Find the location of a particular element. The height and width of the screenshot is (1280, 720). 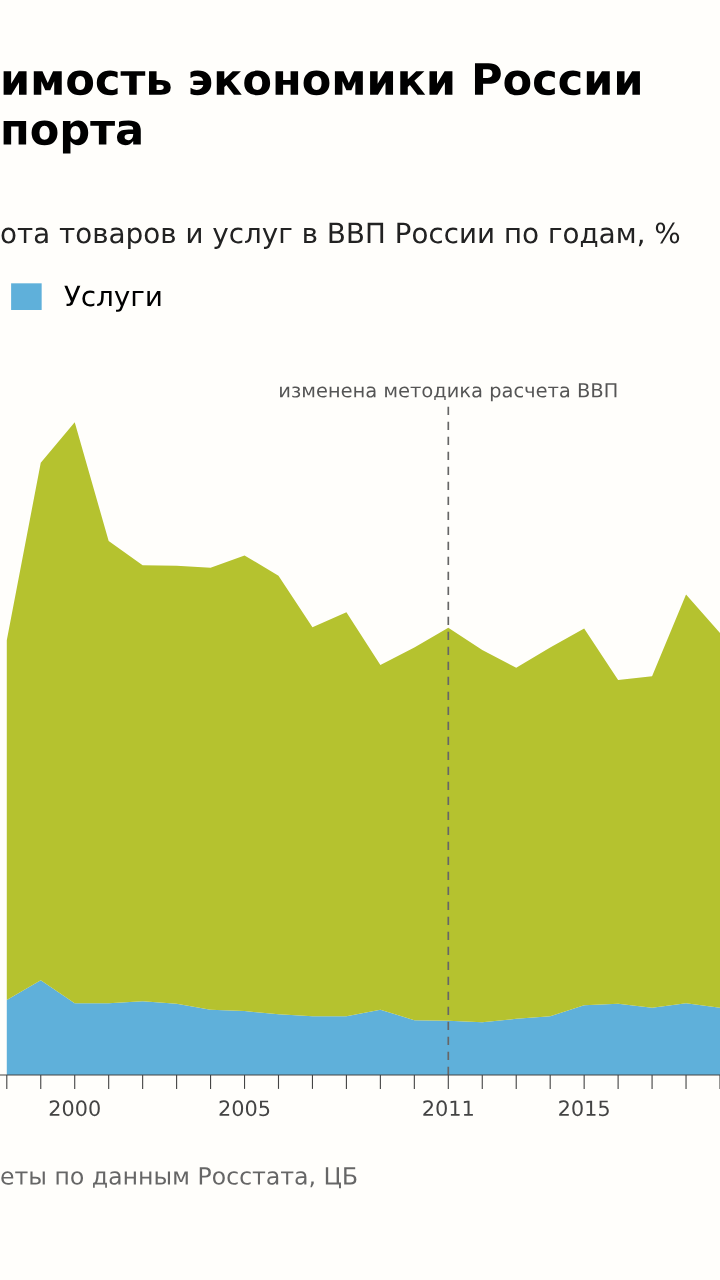

x-tick-label: 2011 is located at coordinates (448, 1108).